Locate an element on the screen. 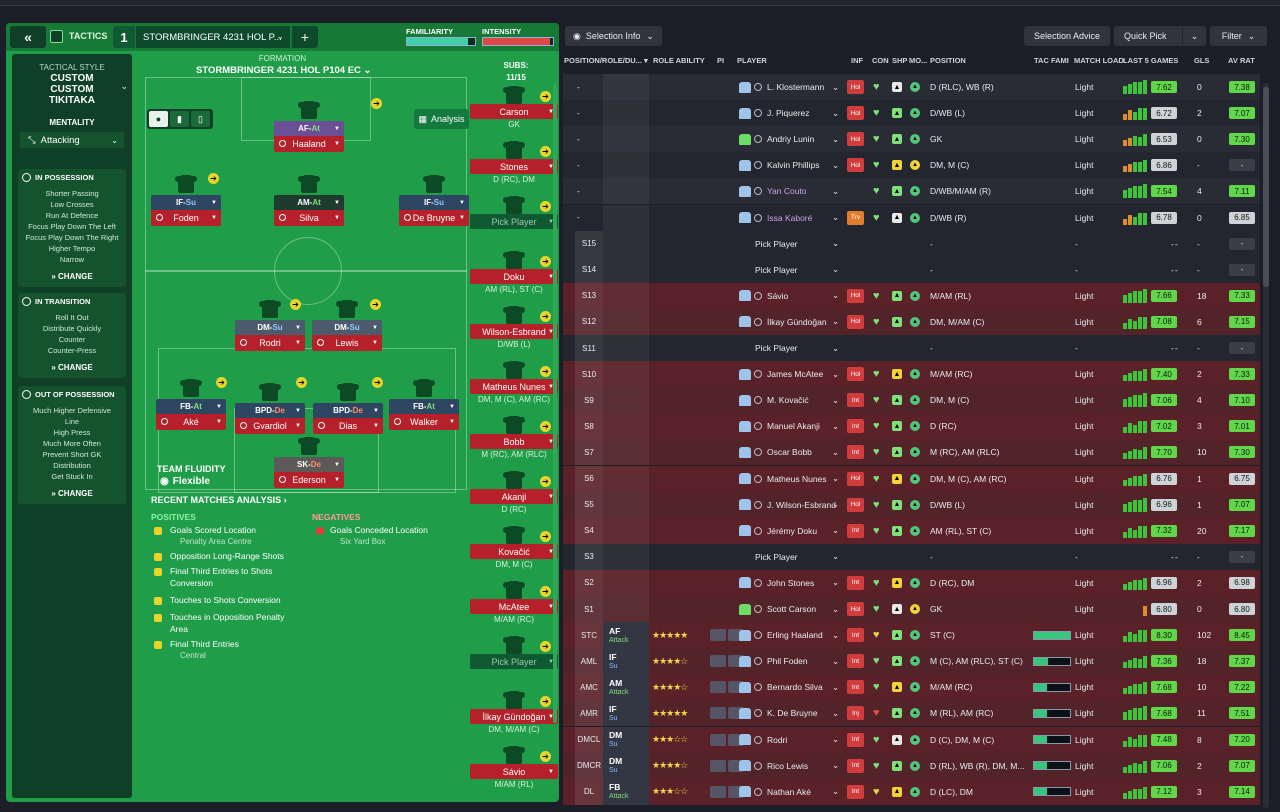  sub-chip: McAtee ▼ M/AM (RC) is located at coordinates (514, 611).